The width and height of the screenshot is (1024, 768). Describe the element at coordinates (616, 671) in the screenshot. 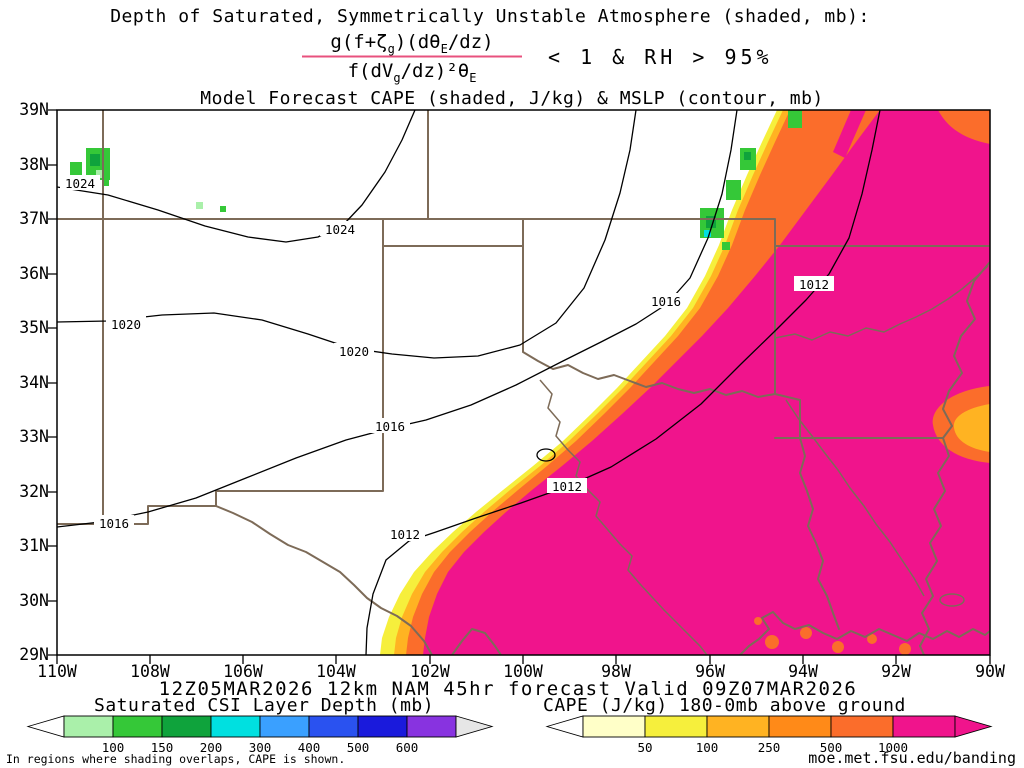

I see `x-tick-label: 98W` at that location.